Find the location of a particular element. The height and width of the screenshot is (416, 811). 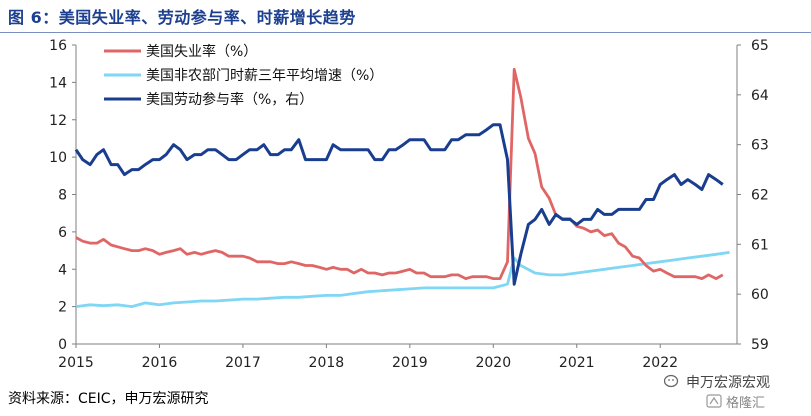

left-tick-label: 8 is located at coordinates (62, 196).